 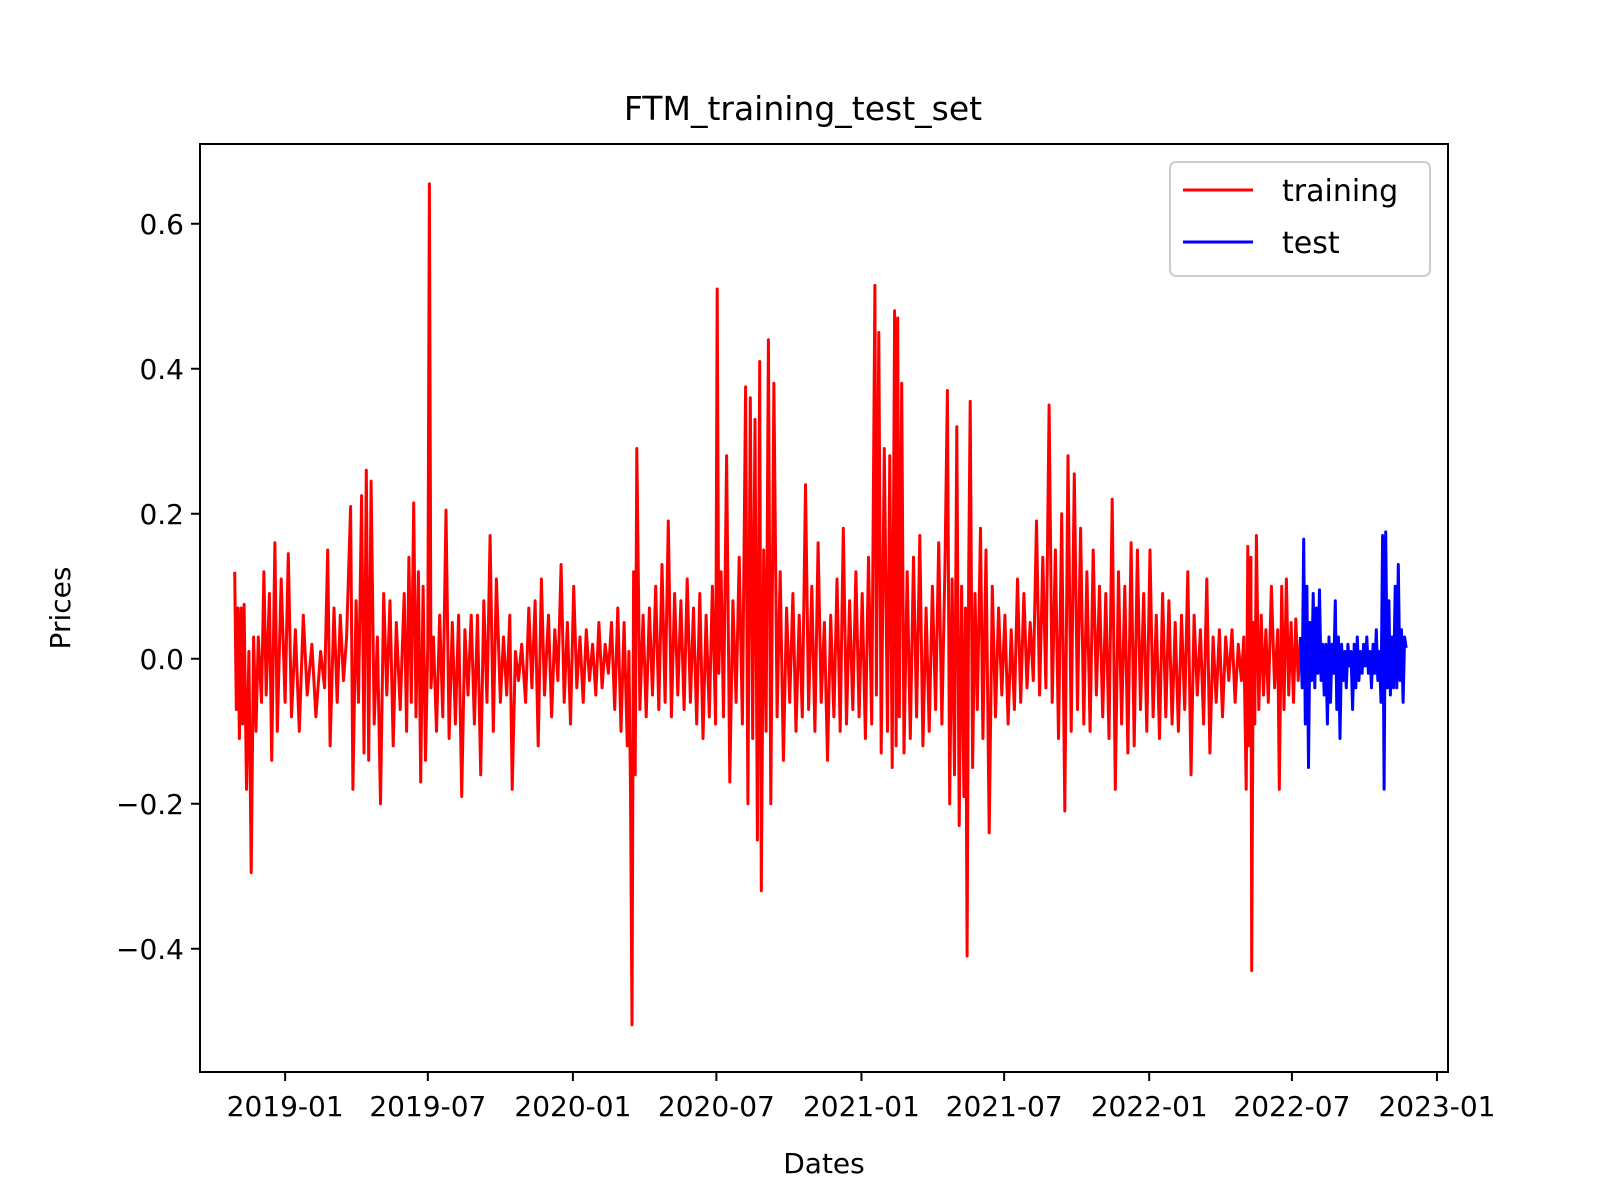 I want to click on y-tick-label: 0.6, so click(x=161, y=224).